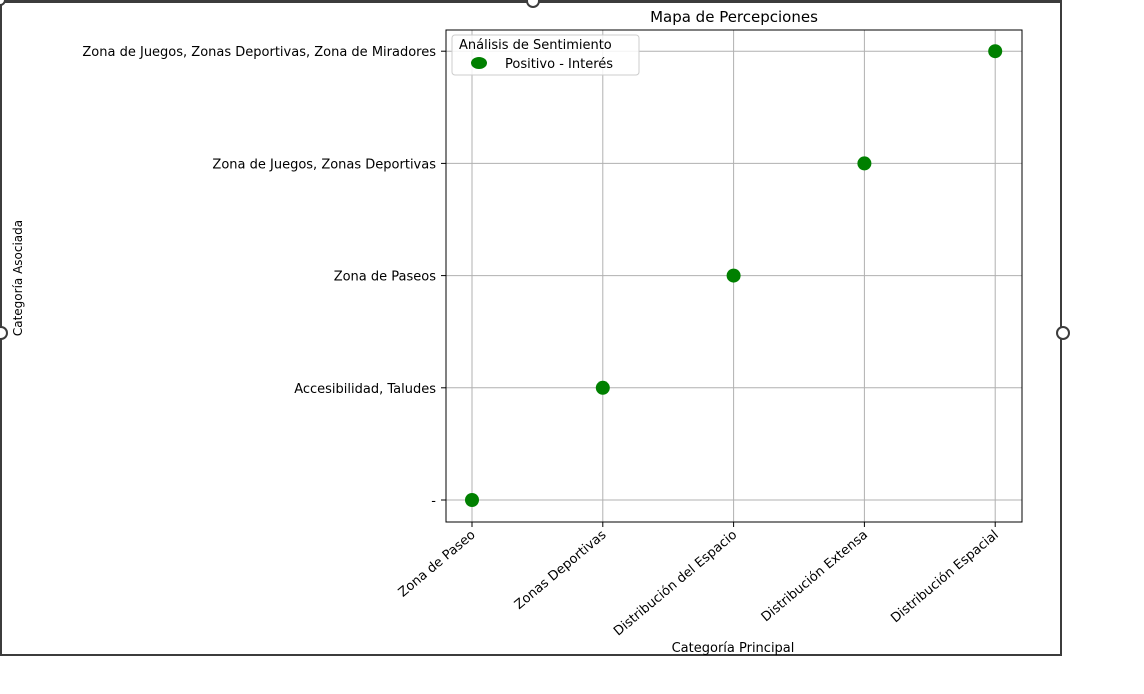 This screenshot has height=694, width=1144. What do you see at coordinates (385, 277) in the screenshot?
I see `y-tick-label: Zona de Paseos` at bounding box center [385, 277].